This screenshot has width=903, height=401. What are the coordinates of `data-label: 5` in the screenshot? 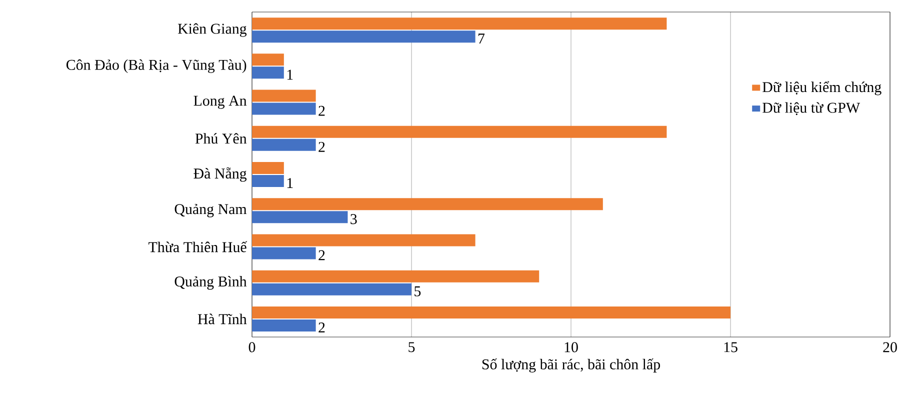 It's located at (417, 291).